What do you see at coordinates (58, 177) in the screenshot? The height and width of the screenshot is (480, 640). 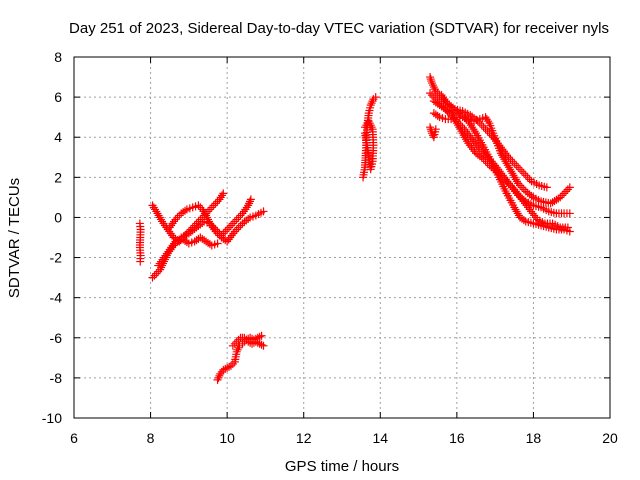 I see `y-tick-label: 2` at bounding box center [58, 177].